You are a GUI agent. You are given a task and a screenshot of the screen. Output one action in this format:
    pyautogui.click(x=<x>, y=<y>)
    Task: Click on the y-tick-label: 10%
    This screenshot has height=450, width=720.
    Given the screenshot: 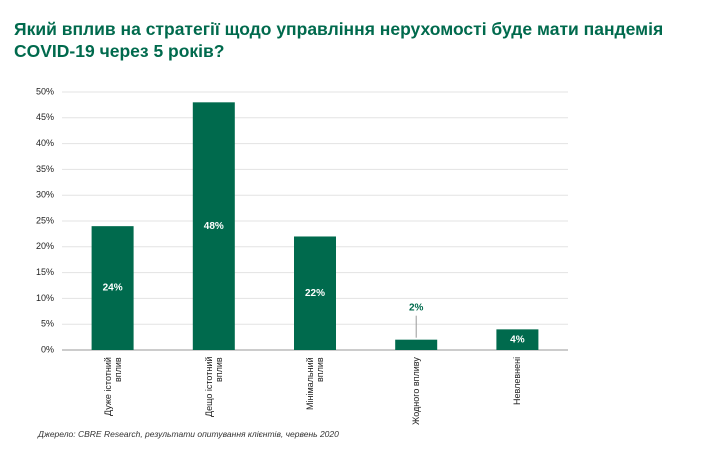 What is the action you would take?
    pyautogui.click(x=45, y=298)
    